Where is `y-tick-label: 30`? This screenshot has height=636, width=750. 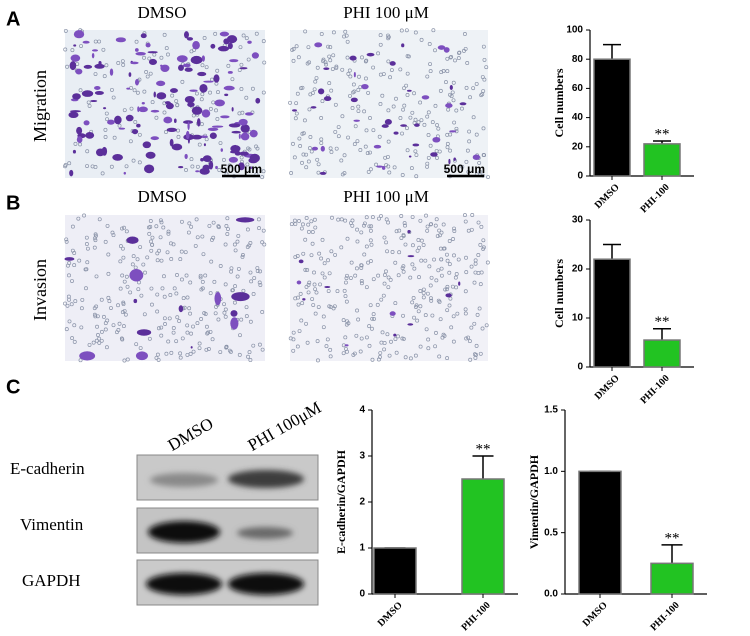 y-tick-label: 30 is located at coordinates (578, 220).